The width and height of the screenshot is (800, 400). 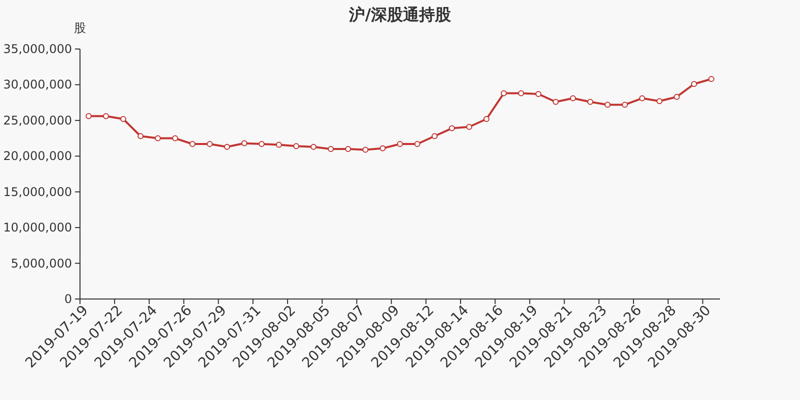 What do you see at coordinates (80, 28) in the screenshot?
I see `y-axis-title: 股` at bounding box center [80, 28].